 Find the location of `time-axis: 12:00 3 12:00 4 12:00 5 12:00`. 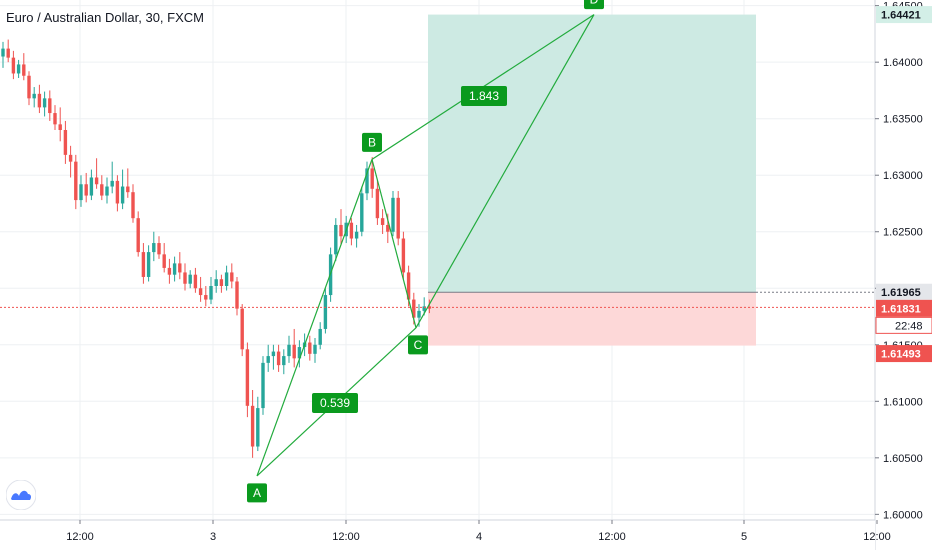

time-axis: 12:00 3 12:00 4 12:00 5 12:00 is located at coordinates (445, 534).